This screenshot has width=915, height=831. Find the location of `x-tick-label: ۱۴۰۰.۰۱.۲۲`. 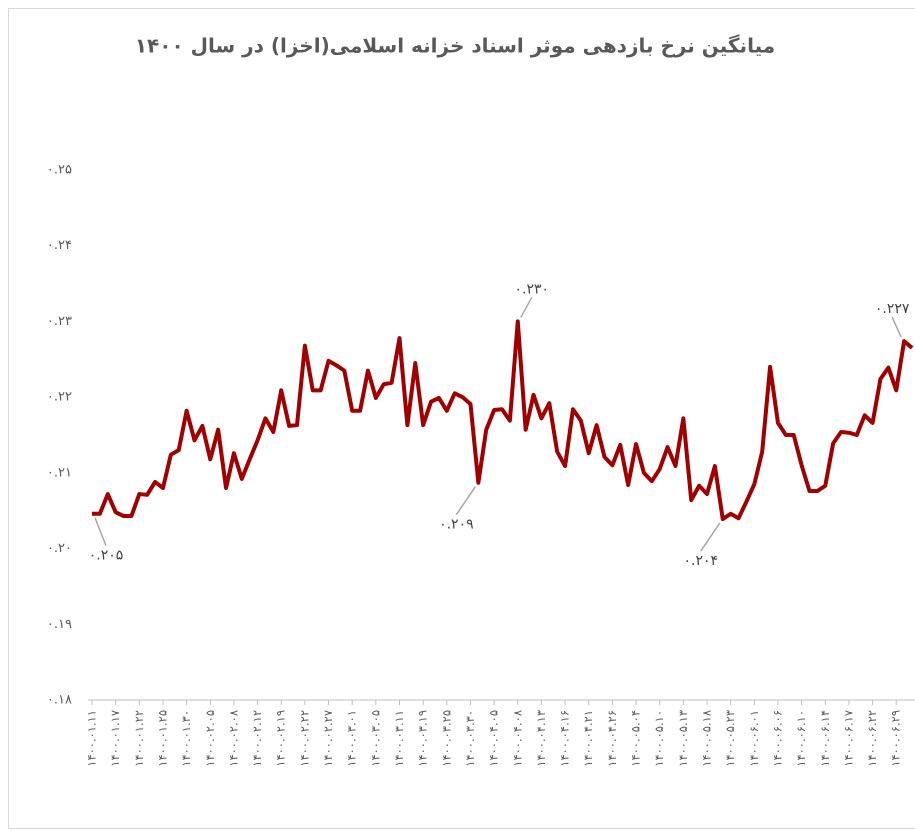

x-tick-label: ۱۴۰۰.۰۱.۲۲ is located at coordinates (139, 738).